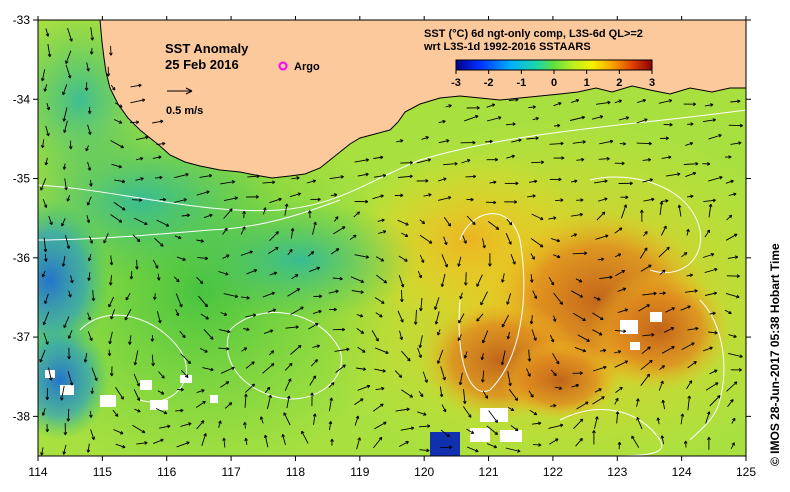 This screenshot has height=492, width=790. Describe the element at coordinates (184, 111) in the screenshot. I see `scale-label: 0.5 m/s` at that location.